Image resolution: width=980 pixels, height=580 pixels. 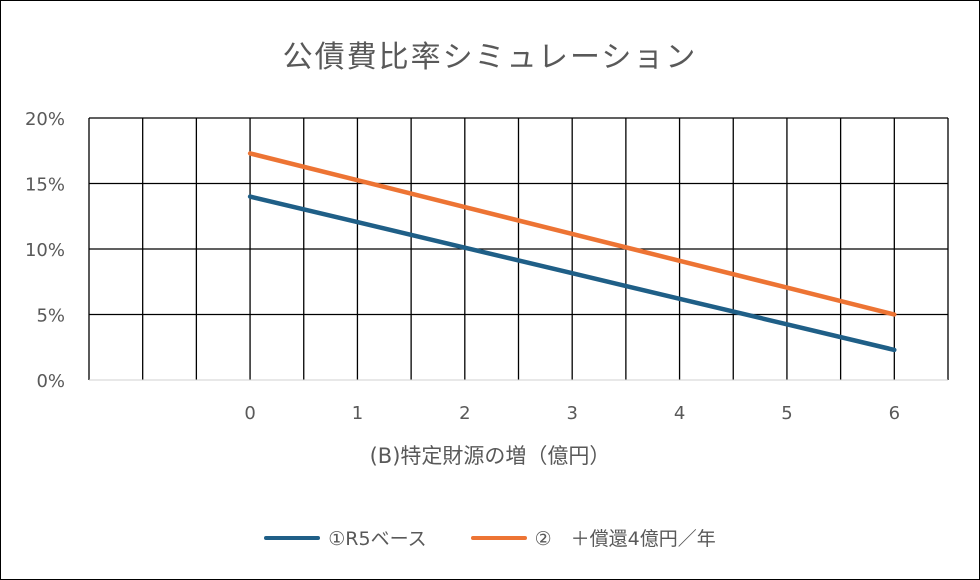 I want to click on x-tick-label: 6, so click(x=894, y=413).